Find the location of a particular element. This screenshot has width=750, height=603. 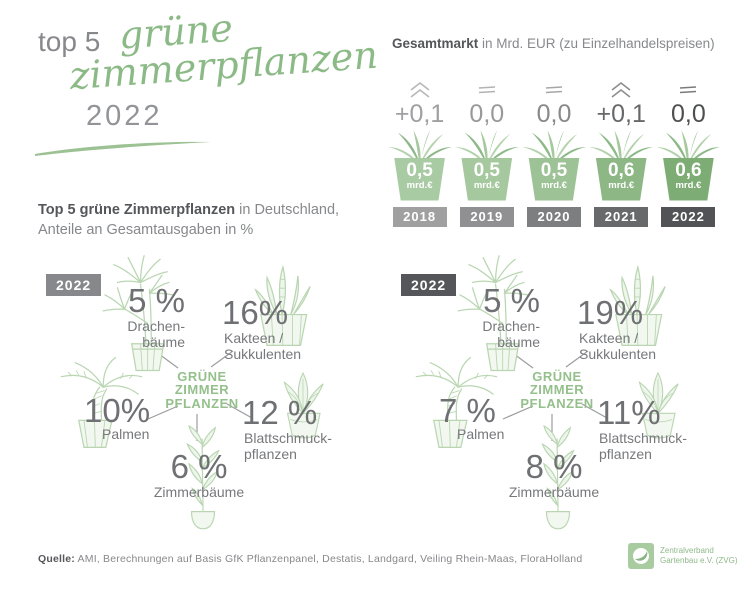

underline-swoosh-icon is located at coordinates (123, 148).